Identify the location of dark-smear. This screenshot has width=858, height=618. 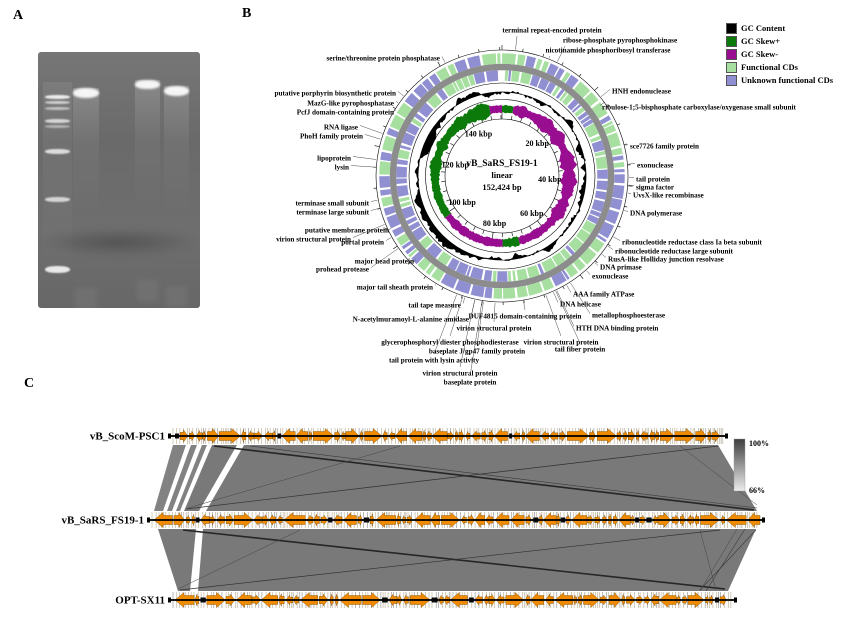
(119, 242).